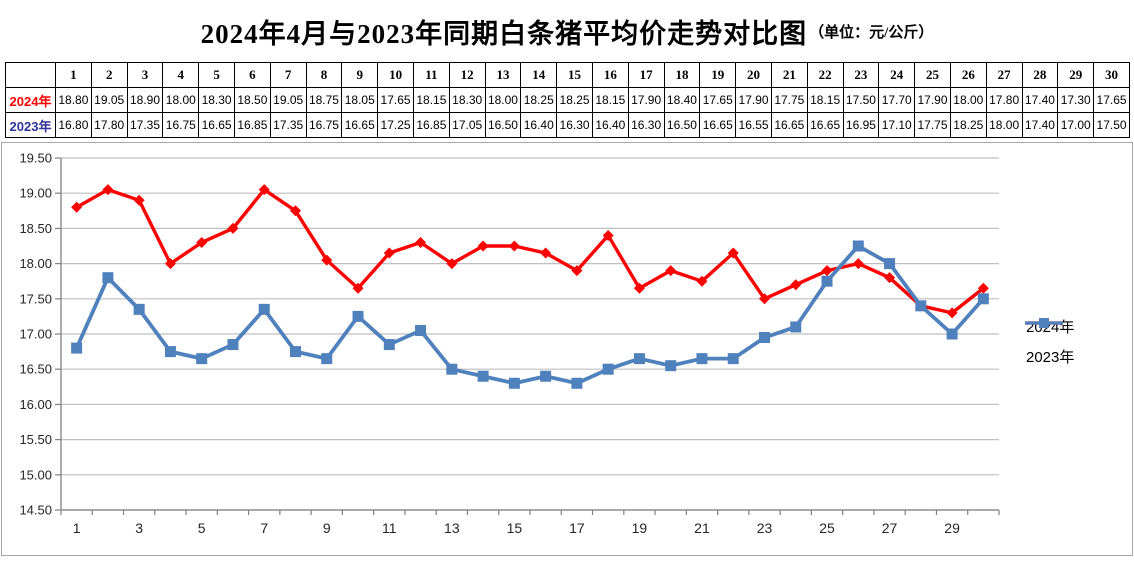  I want to click on price-cell: 19.05, so click(109, 100).